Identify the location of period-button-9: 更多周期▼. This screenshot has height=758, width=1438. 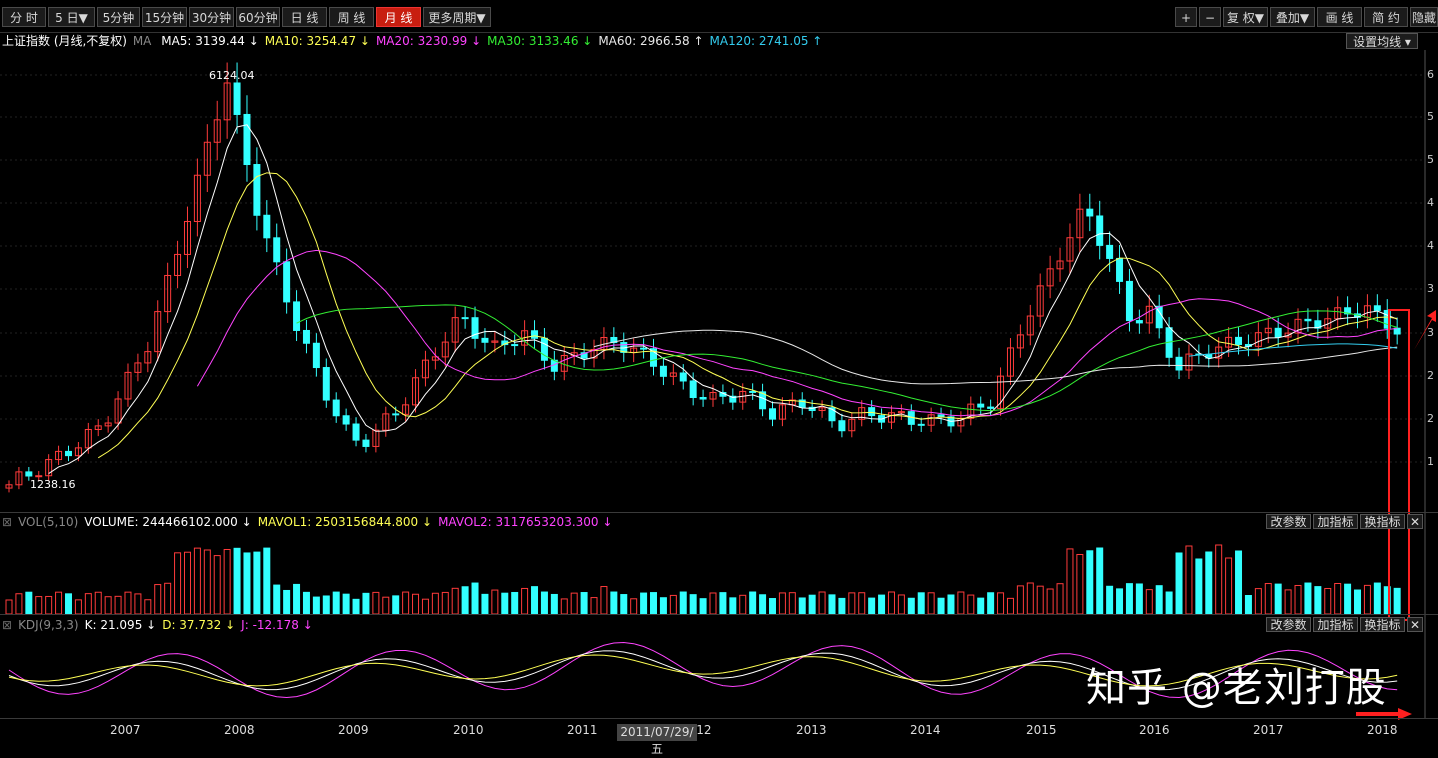
(457, 17).